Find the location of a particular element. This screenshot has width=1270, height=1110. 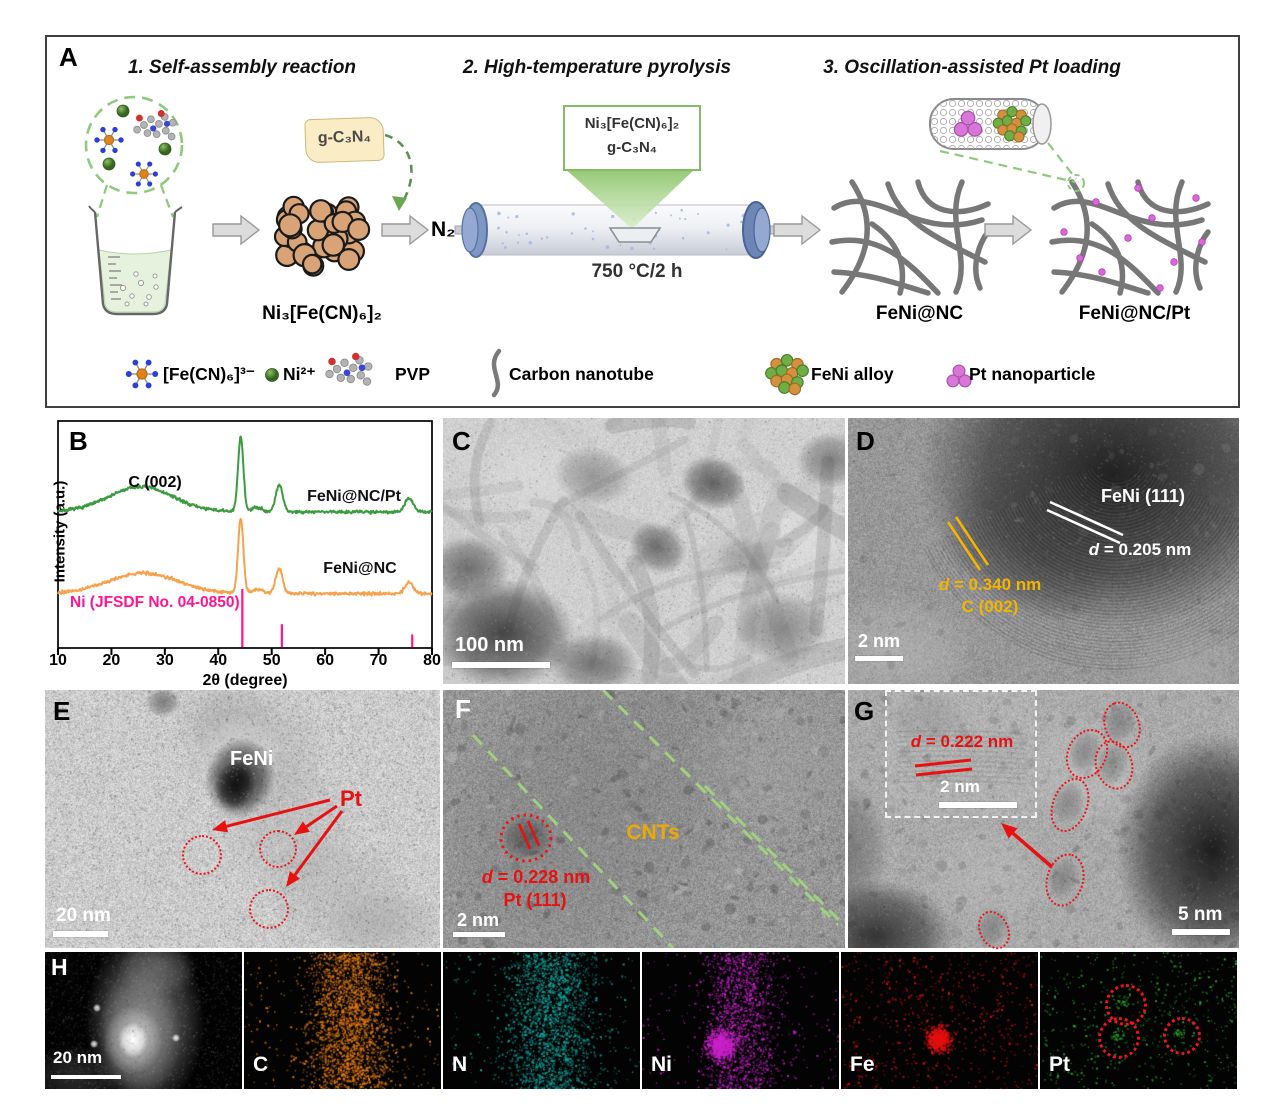

feni-nc-pt-label: FeNi@NC/Pt is located at coordinates (1134, 313).